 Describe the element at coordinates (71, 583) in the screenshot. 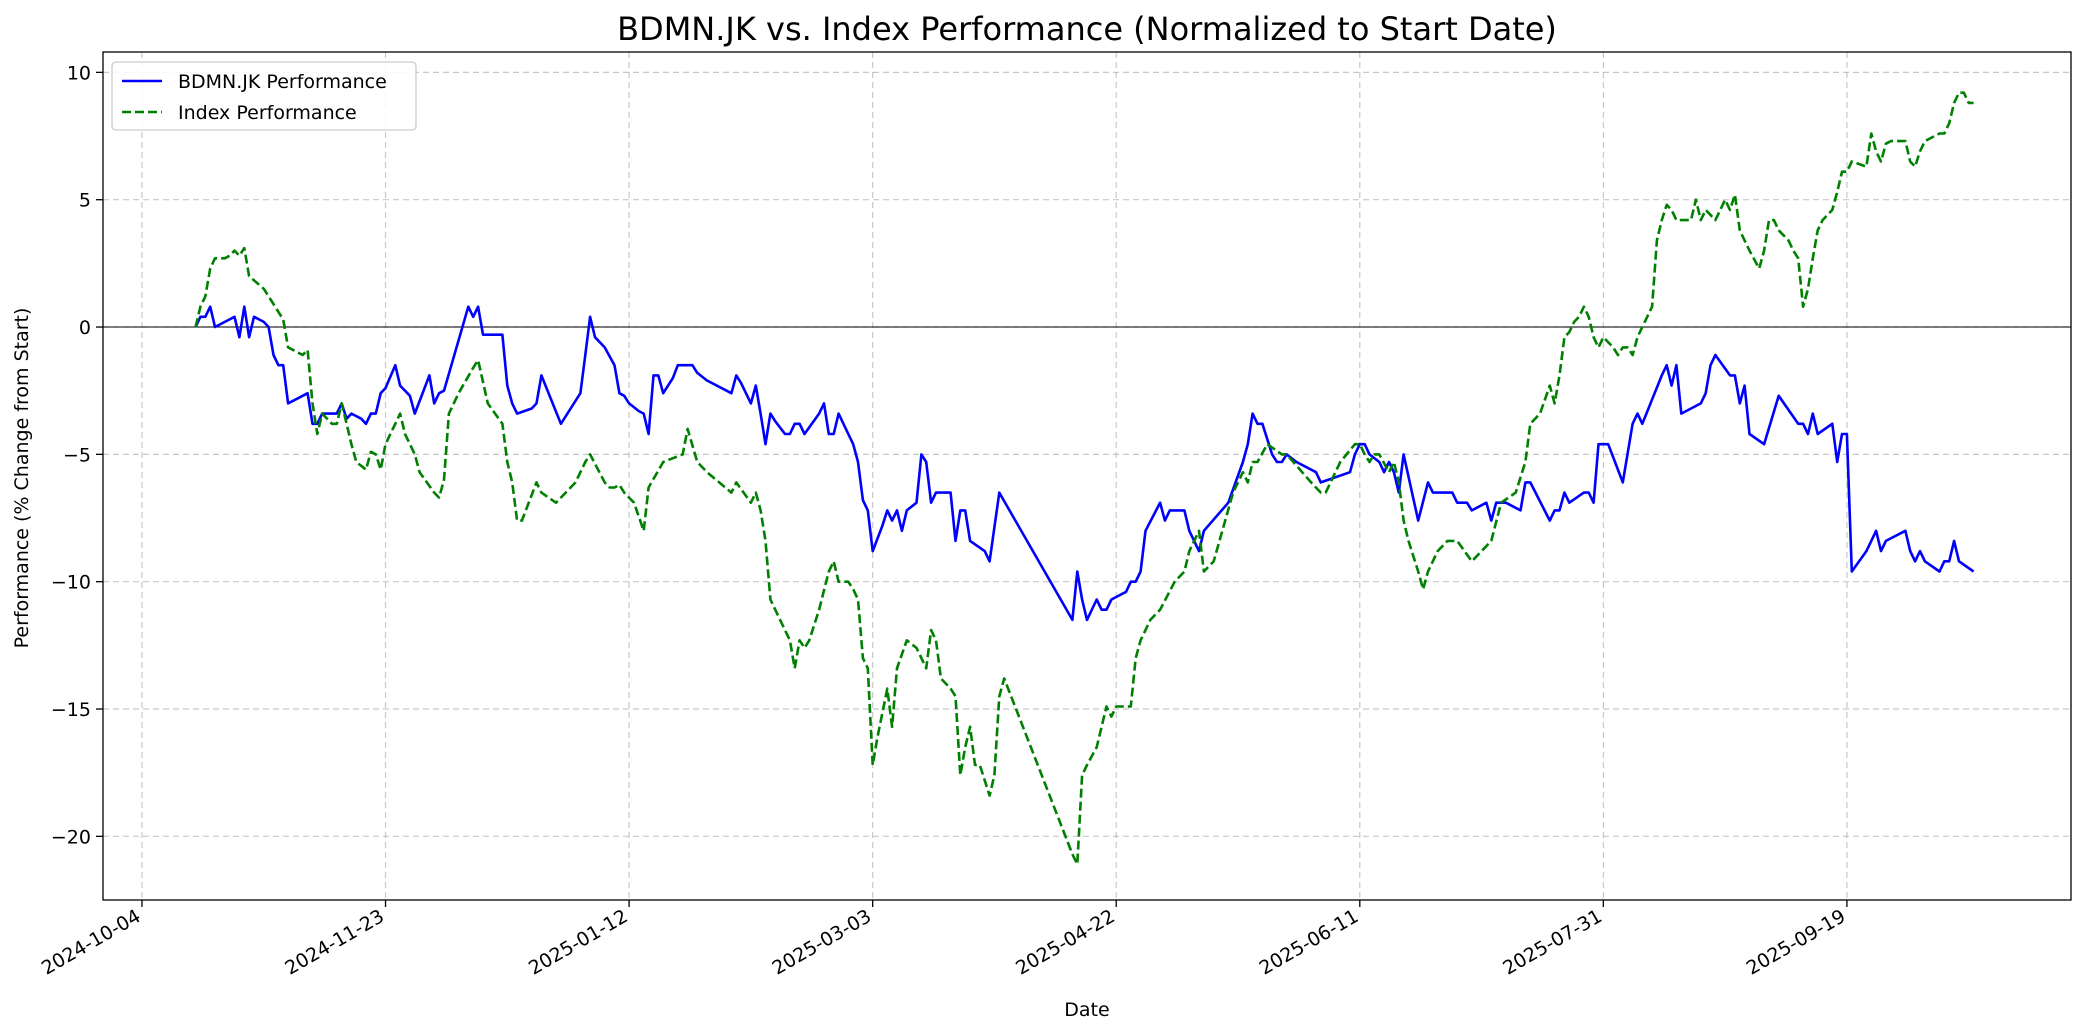

I see `y-tick-label: −10` at that location.